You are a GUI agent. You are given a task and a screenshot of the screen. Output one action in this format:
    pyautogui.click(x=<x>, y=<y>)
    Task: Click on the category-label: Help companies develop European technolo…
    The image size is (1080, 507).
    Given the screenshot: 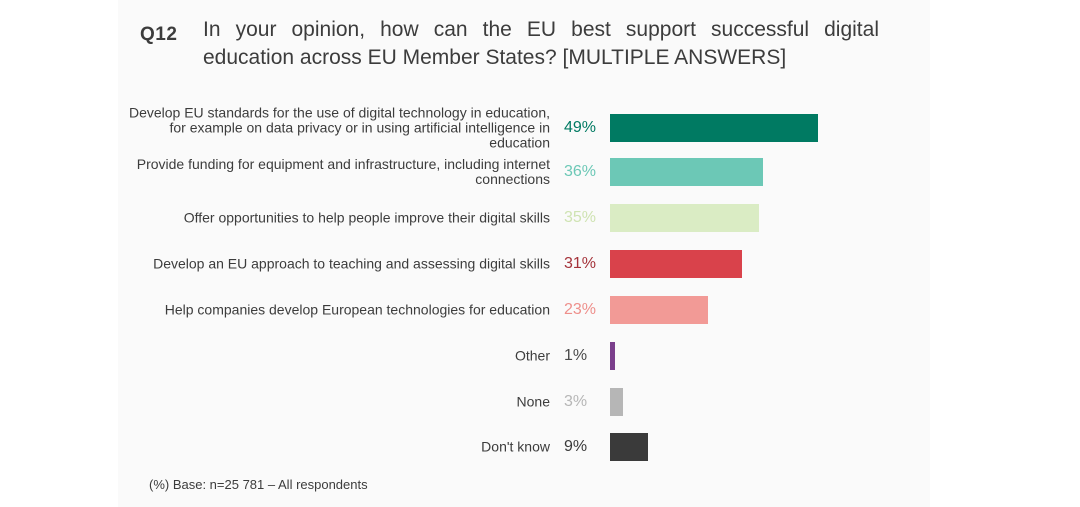 What is the action you would take?
    pyautogui.click(x=357, y=309)
    